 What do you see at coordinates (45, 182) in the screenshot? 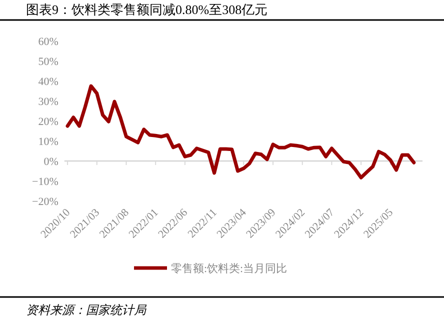
I see `y-tick-label: −10%` at bounding box center [45, 182].